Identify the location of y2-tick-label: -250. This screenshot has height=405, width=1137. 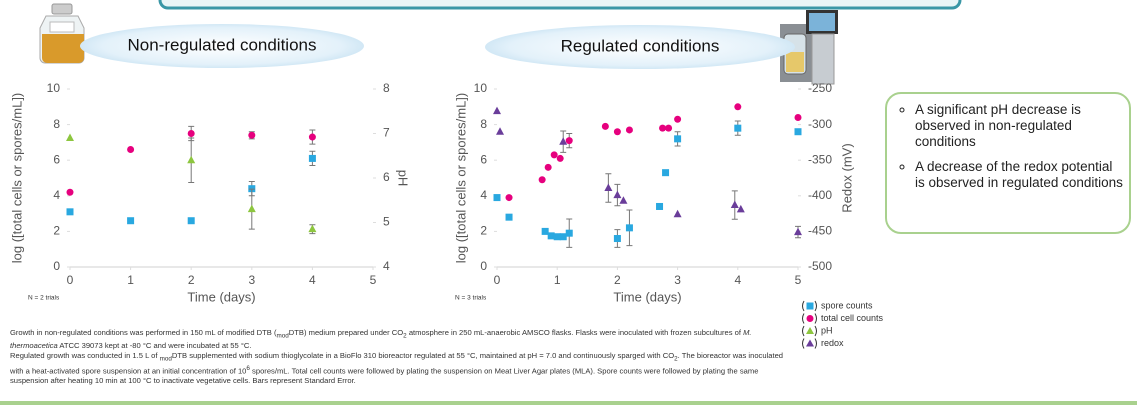
(820, 88).